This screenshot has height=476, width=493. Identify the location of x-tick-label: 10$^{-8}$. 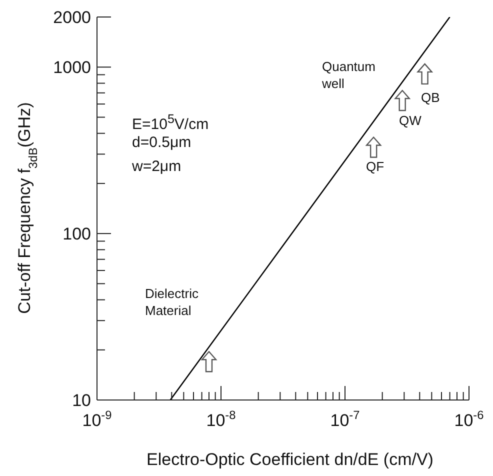
(221, 419).